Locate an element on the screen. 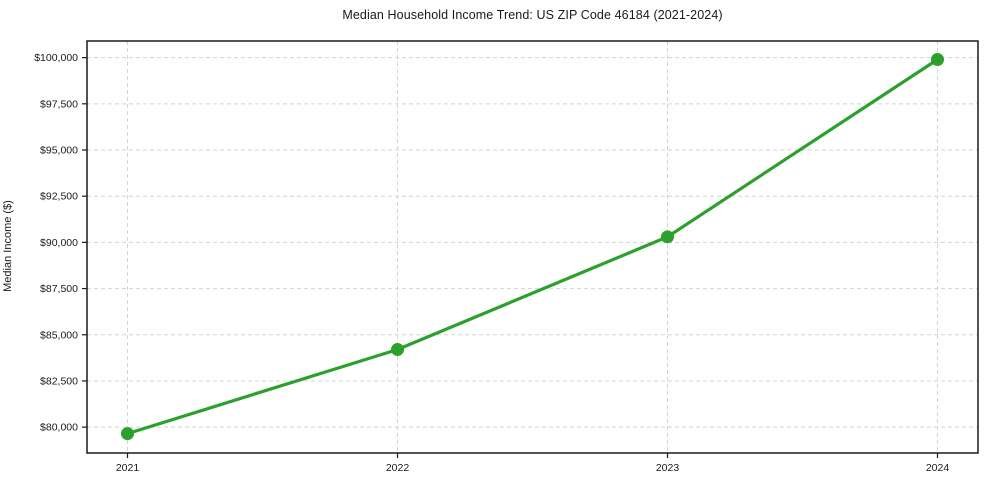  y-tick-label: $100,000 is located at coordinates (56, 58).